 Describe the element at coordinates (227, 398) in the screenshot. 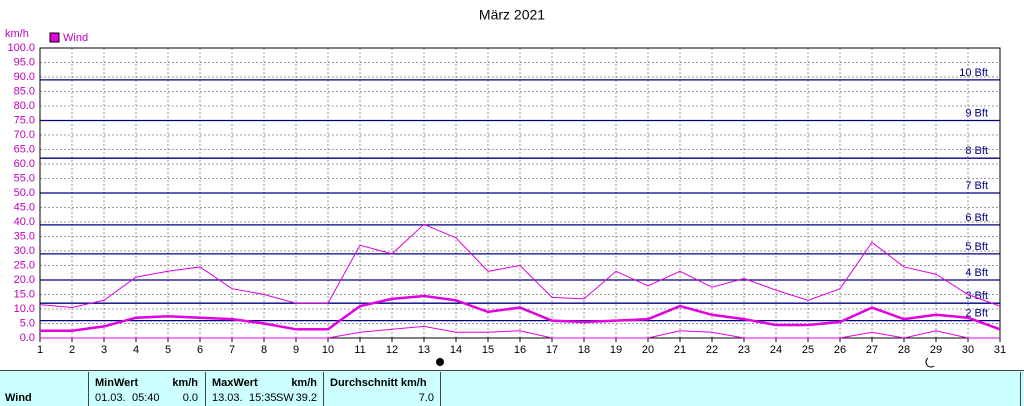

I see `table-cell: 13.03.` at that location.